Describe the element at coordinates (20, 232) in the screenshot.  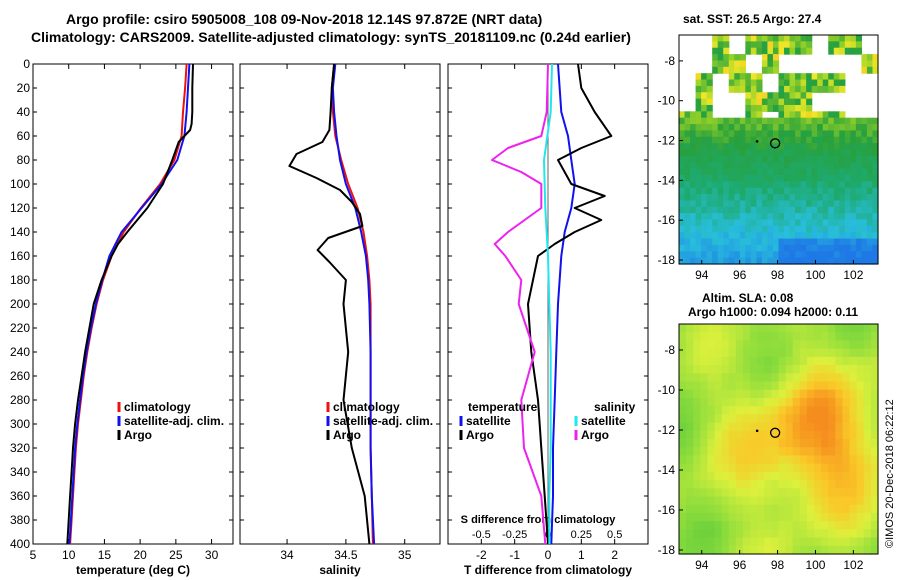
I see `depth-tick-label: 140` at that location.